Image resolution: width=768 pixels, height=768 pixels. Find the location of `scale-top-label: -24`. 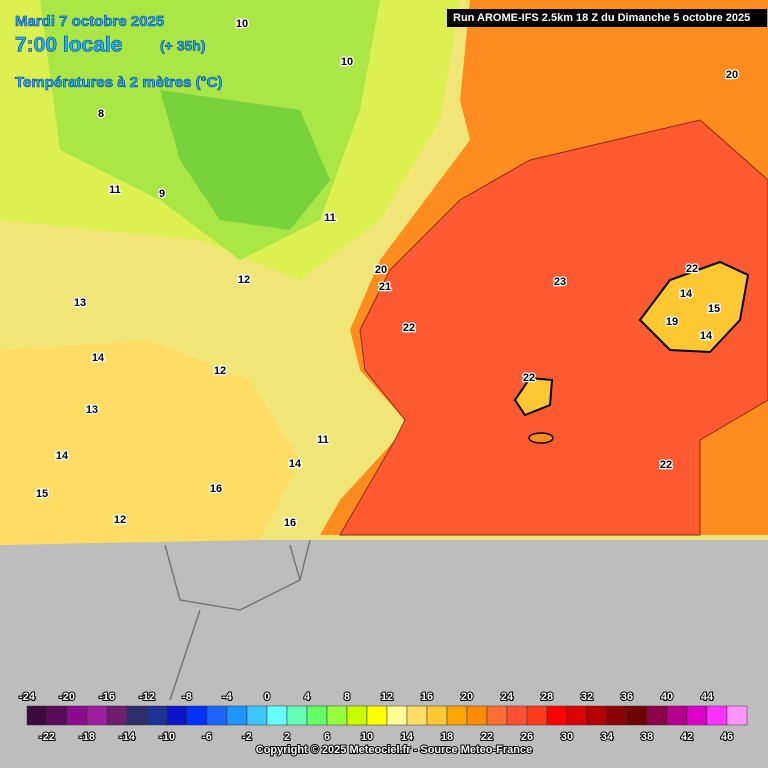

scale-top-label: -24 is located at coordinates (27, 697).